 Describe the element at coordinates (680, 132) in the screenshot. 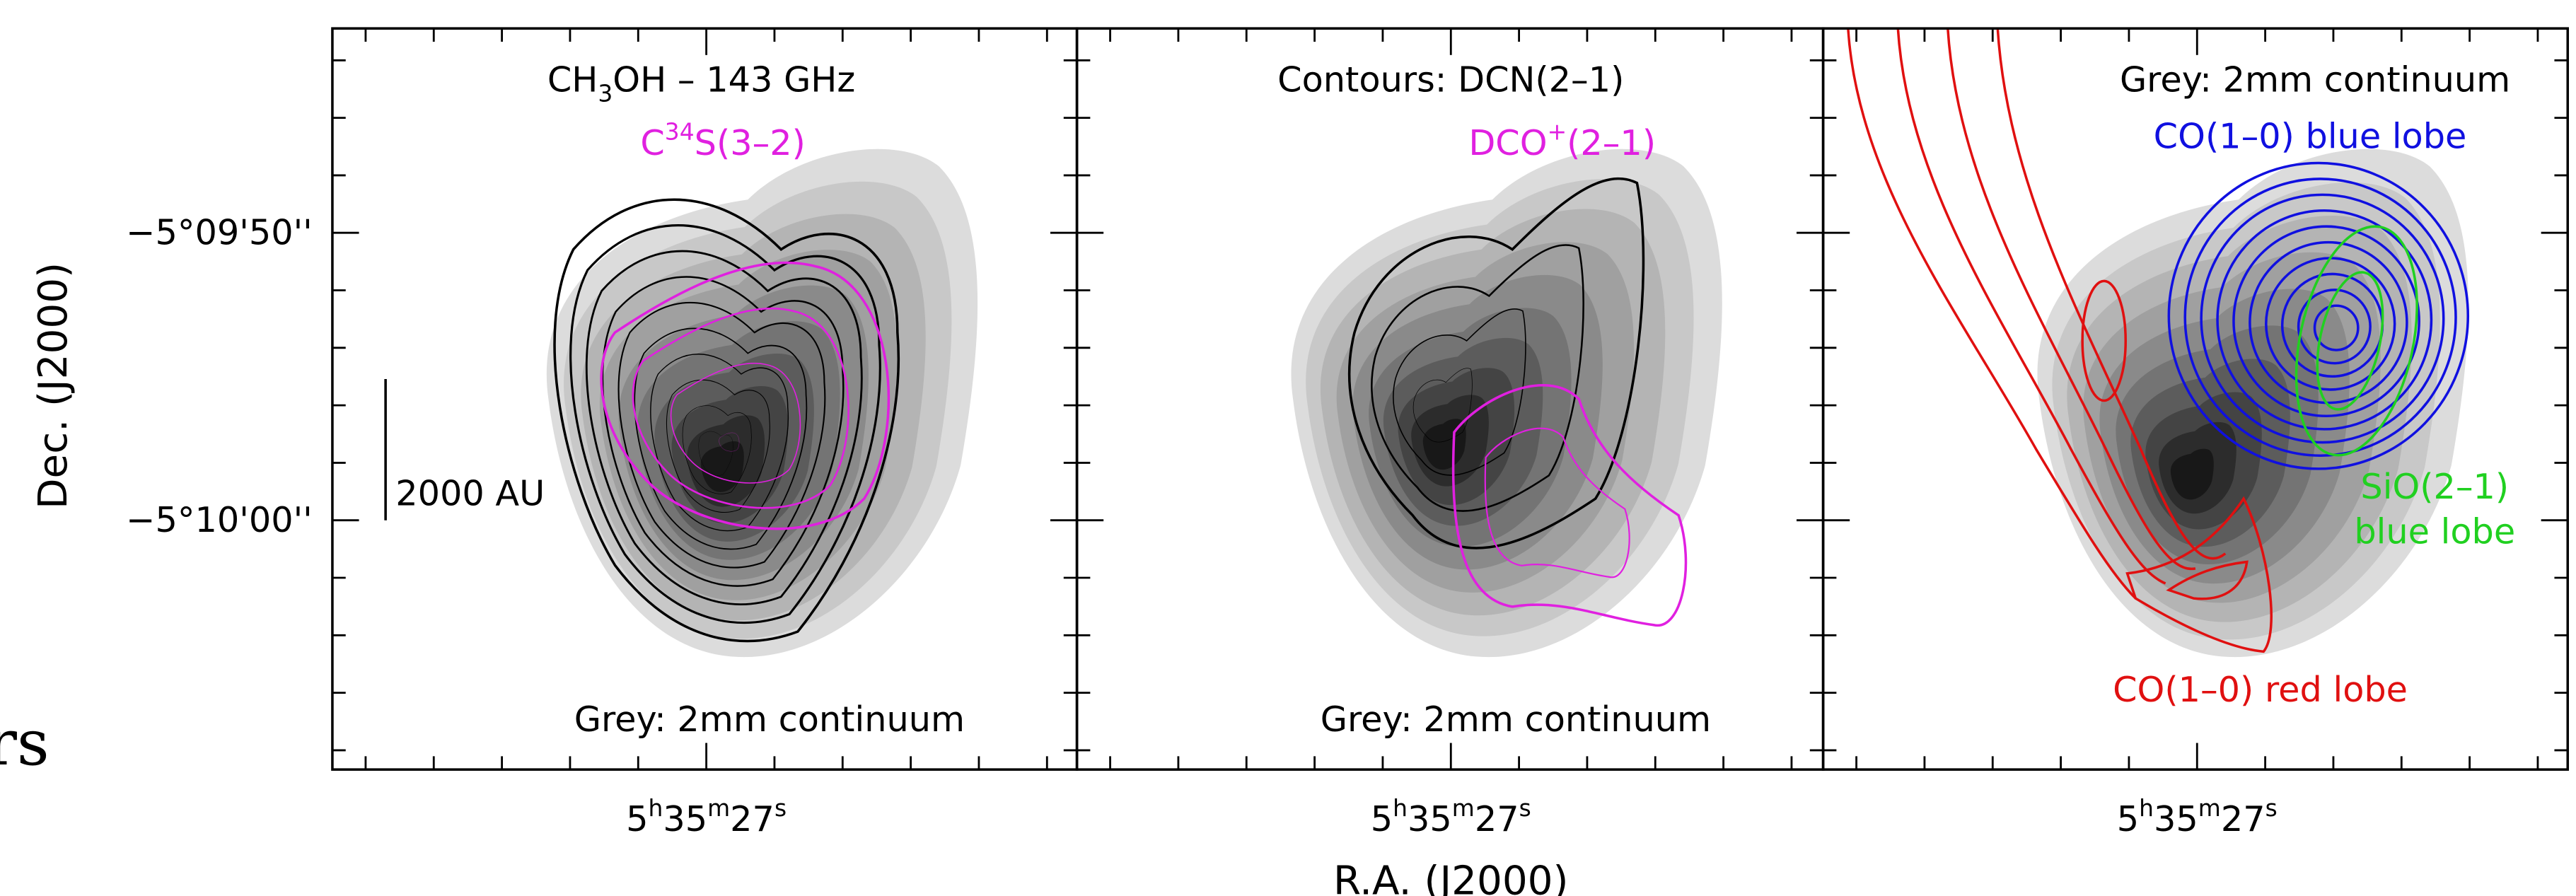

I see `superscript: 34` at that location.